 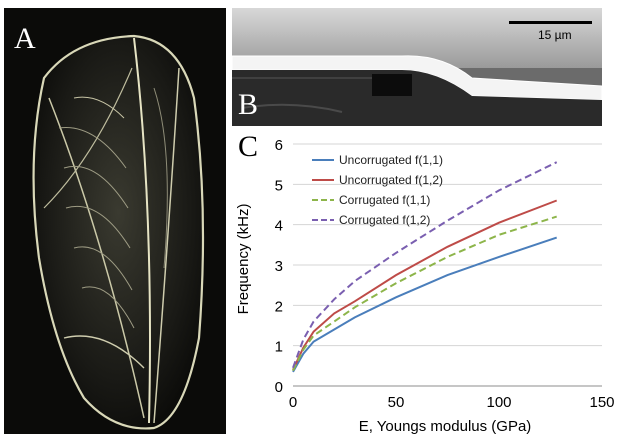 I want to click on legend-label: Corrugated f(1,1), so click(x=384, y=200).